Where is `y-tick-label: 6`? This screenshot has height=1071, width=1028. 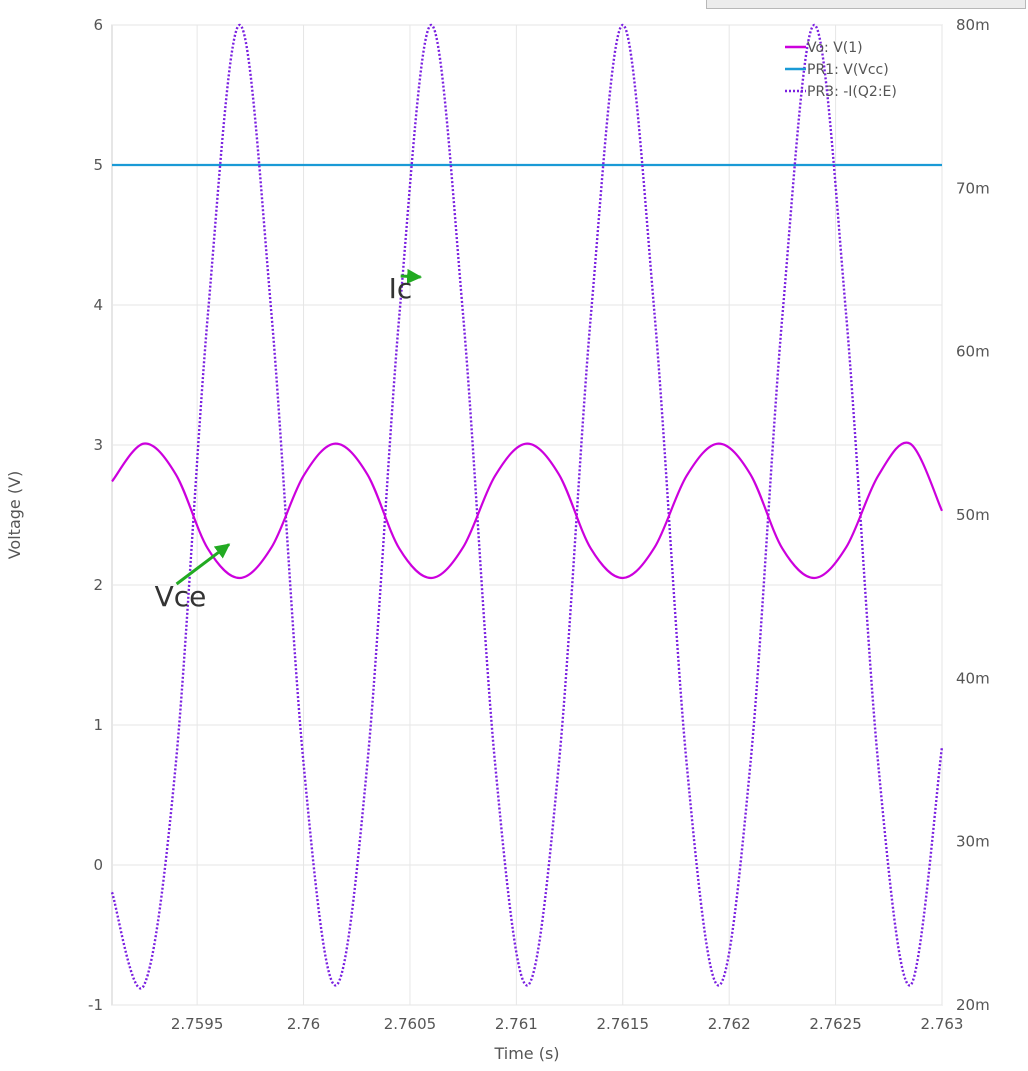 y-tick-label: 6 is located at coordinates (98, 25).